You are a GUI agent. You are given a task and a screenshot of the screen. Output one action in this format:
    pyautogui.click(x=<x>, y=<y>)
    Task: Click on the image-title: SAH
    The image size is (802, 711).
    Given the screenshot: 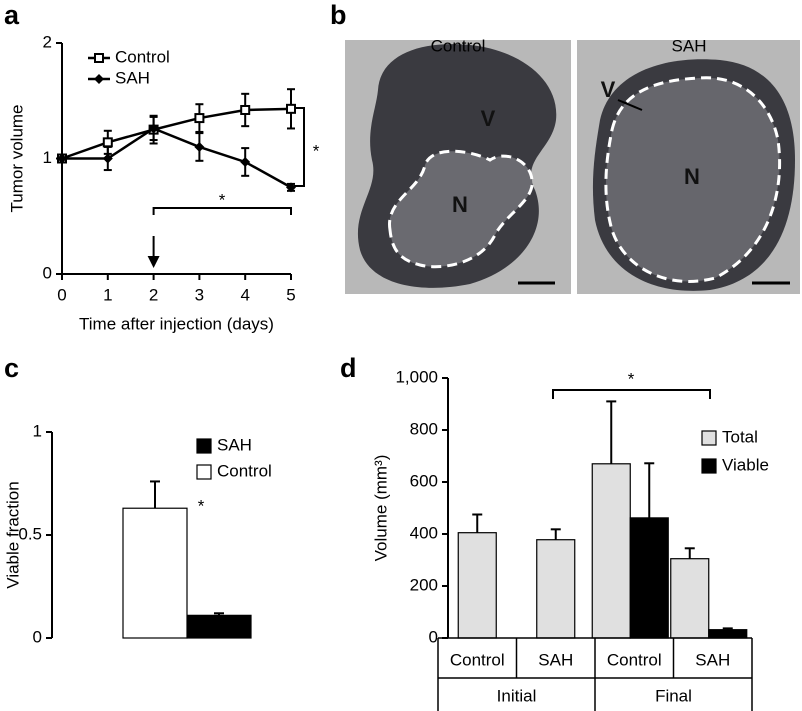 What is the action you would take?
    pyautogui.click(x=689, y=45)
    